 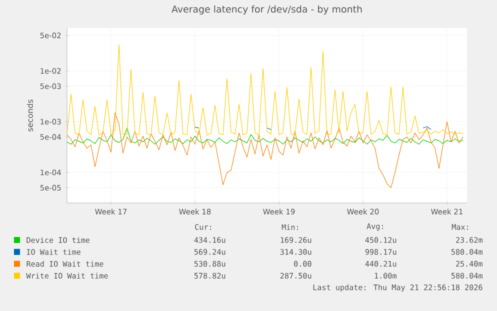 I want to click on chart-title: Average latency for /dev/sda - by month, so click(x=267, y=10).